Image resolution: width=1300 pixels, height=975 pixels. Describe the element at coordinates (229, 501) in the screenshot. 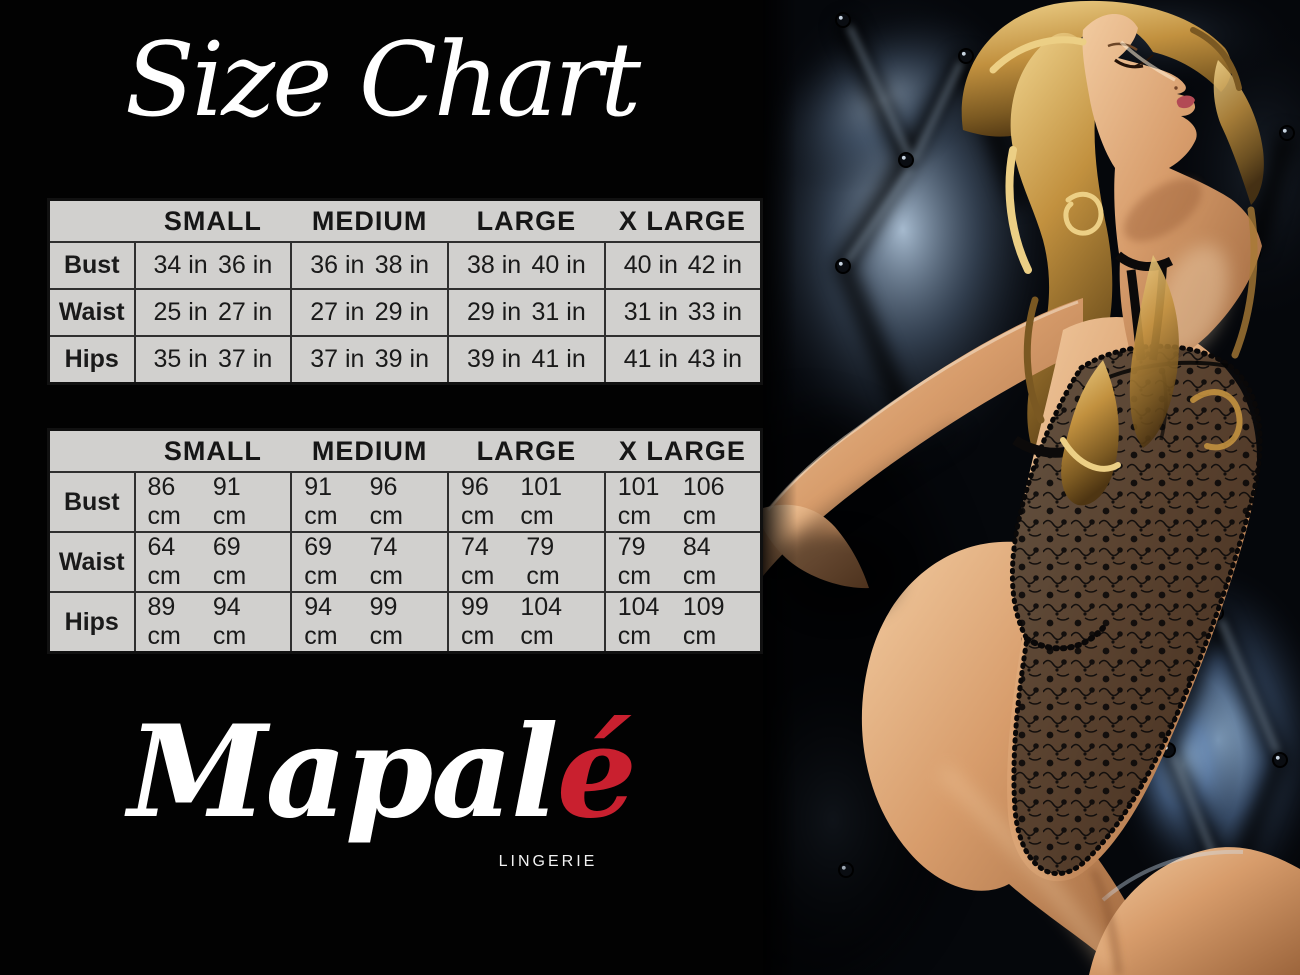

I see `measurement-value: 91 cm` at that location.